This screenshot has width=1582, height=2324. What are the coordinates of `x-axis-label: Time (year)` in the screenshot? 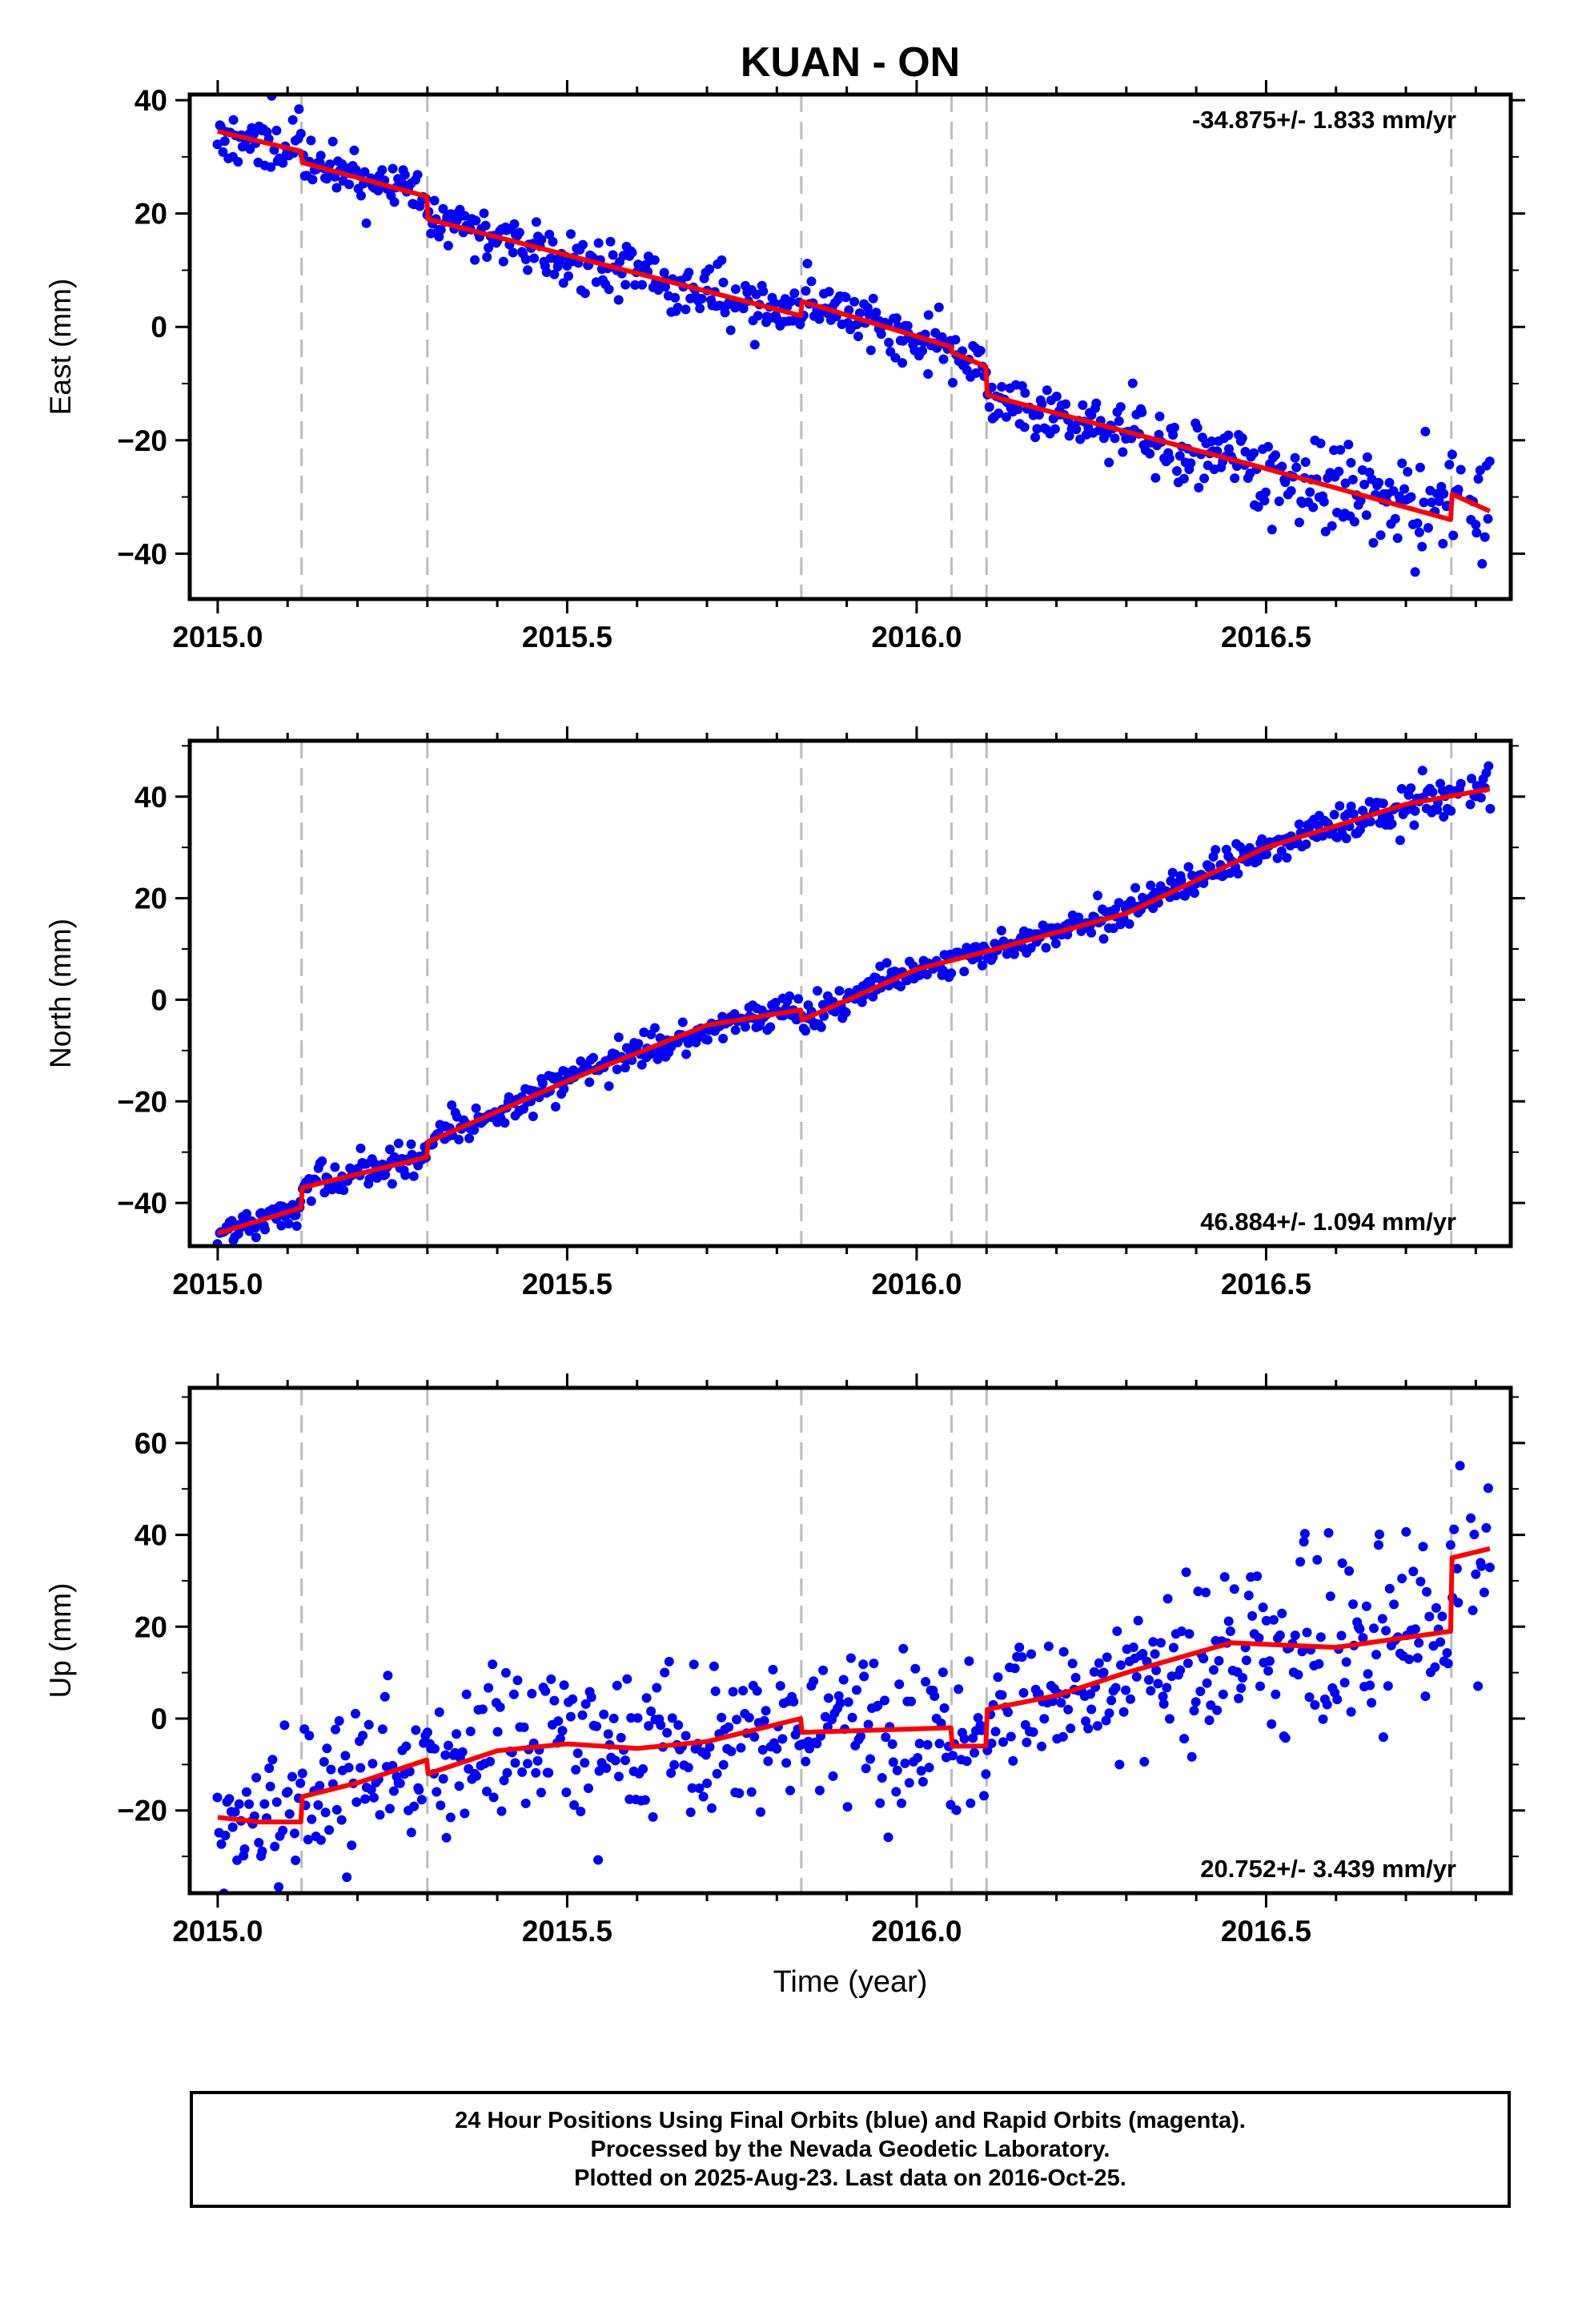 It's located at (850, 1982).